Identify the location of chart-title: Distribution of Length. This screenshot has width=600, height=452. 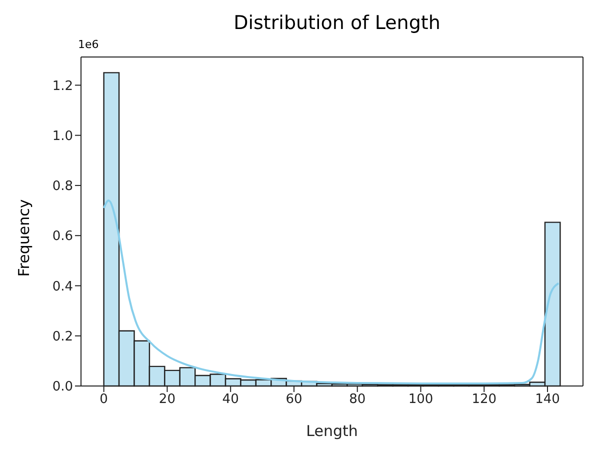
(337, 23).